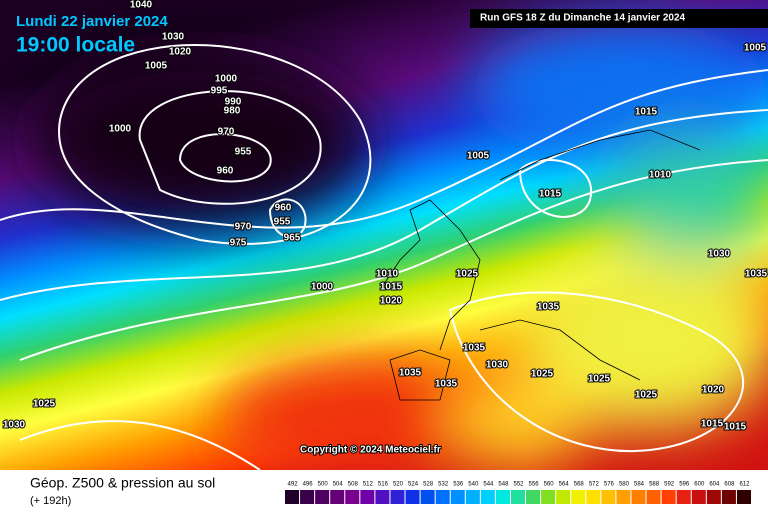  What do you see at coordinates (503, 485) in the screenshot?
I see `scale-label: 548` at bounding box center [503, 485].